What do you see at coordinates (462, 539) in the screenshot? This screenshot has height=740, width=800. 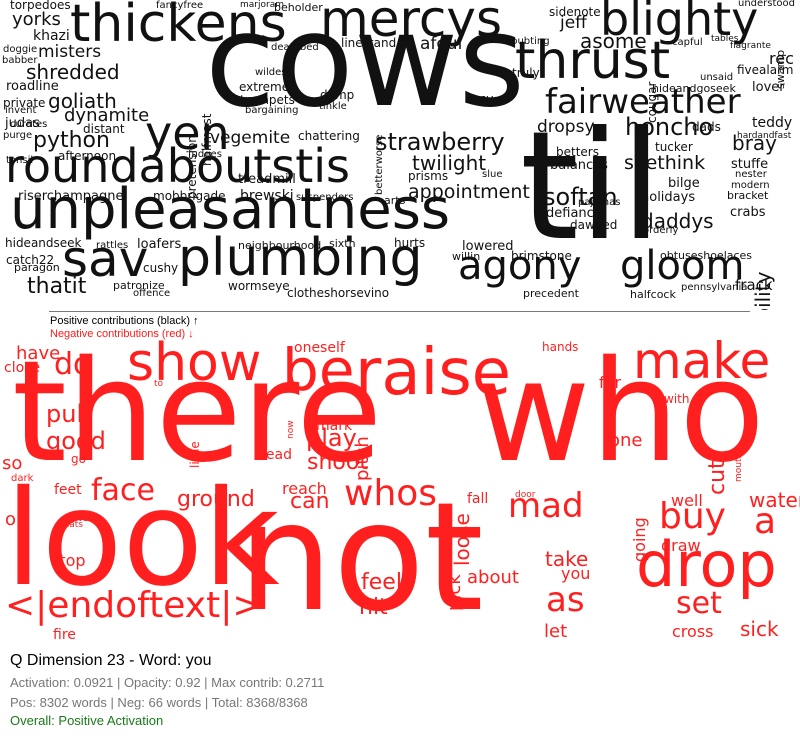 I see `negative-word: loose` at bounding box center [462, 539].